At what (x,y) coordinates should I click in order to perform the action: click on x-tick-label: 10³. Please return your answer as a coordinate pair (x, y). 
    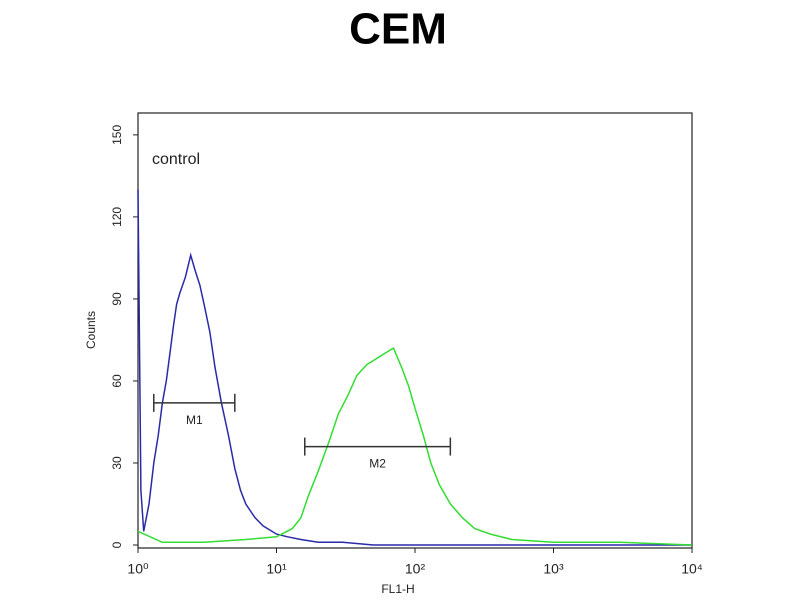
    Looking at the image, I should click on (553, 569).